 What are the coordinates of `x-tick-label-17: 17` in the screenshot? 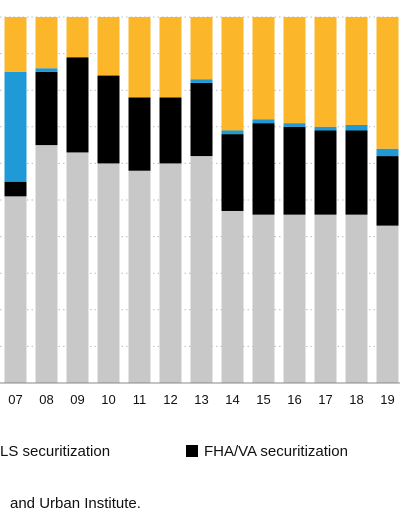 It's located at (325, 399).